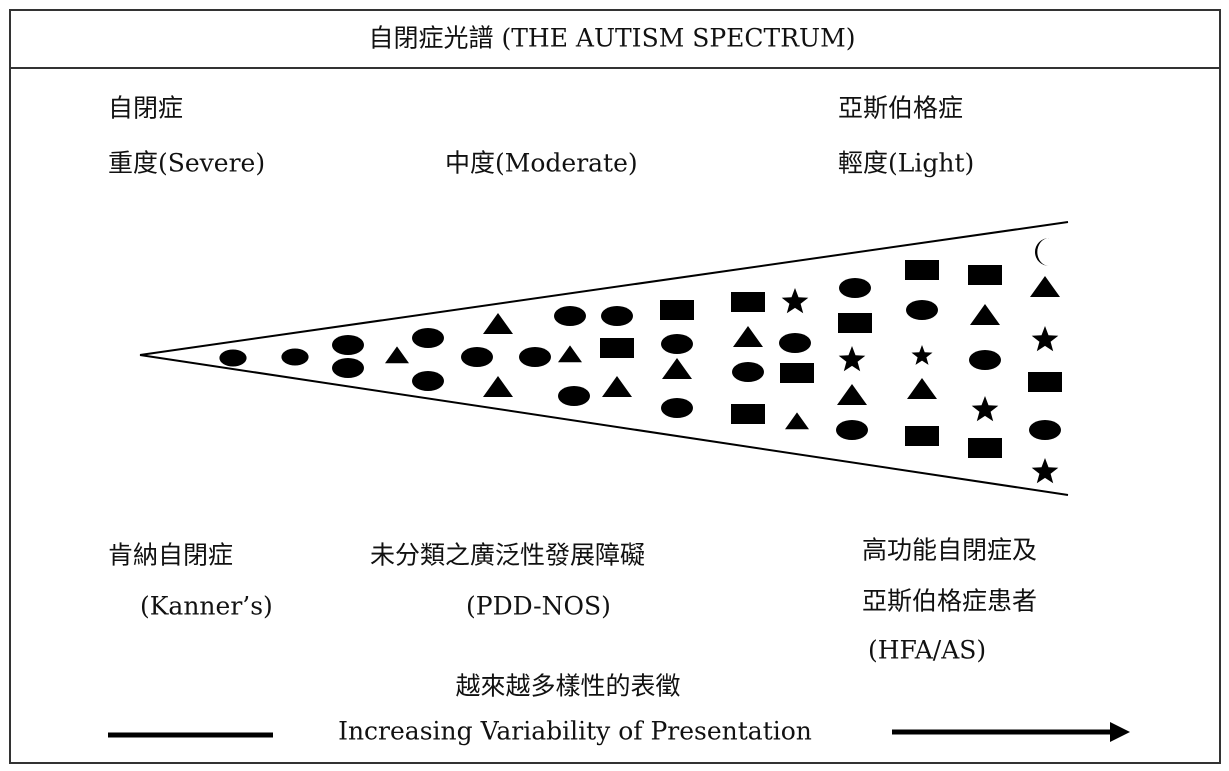 The image size is (1229, 771). What do you see at coordinates (186, 163) in the screenshot?
I see `top-label: 重度(Severe)` at bounding box center [186, 163].